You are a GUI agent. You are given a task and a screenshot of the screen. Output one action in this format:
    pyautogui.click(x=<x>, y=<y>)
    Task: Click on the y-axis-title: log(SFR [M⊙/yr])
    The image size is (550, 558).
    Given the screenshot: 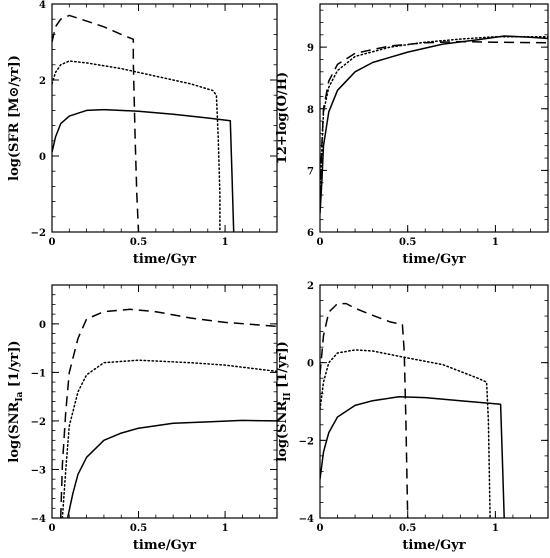 What is the action you would take?
    pyautogui.click(x=14, y=118)
    